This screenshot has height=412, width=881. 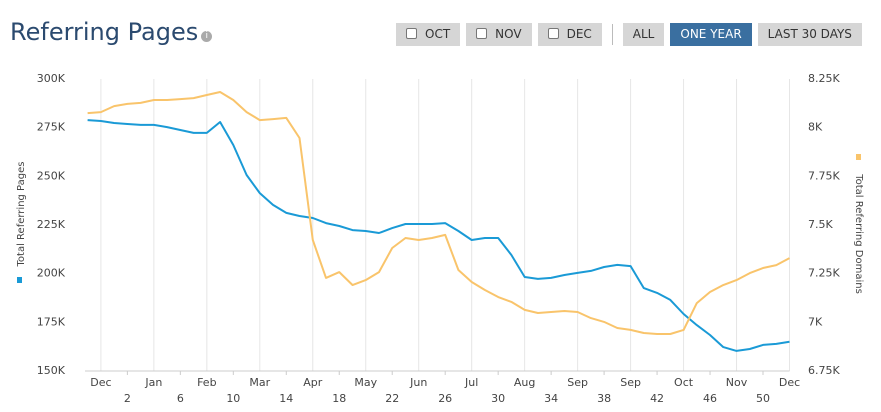 What do you see at coordinates (824, 370) in the screenshot?
I see `y2-tick-label: 6.75K` at bounding box center [824, 370].